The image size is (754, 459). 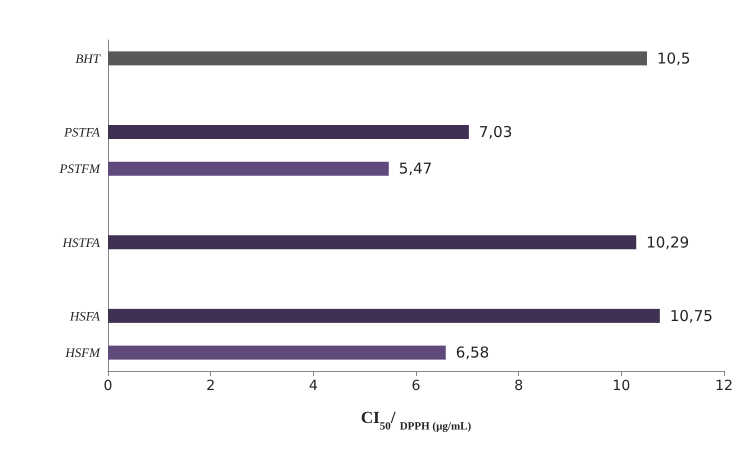 I want to click on x-tick-label: 10, so click(x=621, y=386).